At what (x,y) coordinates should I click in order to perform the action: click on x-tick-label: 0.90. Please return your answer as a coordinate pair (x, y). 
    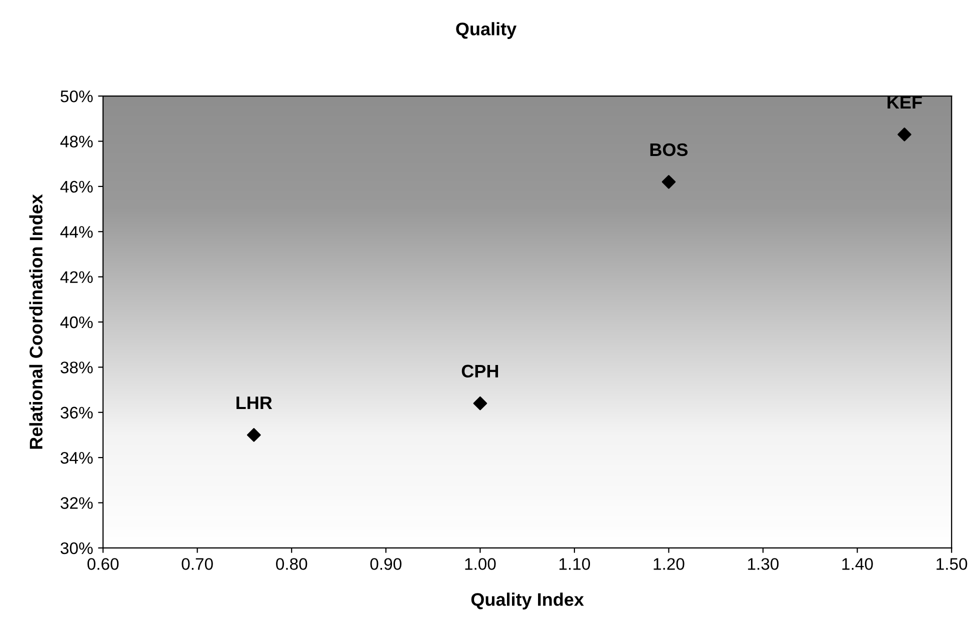
    Looking at the image, I should click on (386, 564).